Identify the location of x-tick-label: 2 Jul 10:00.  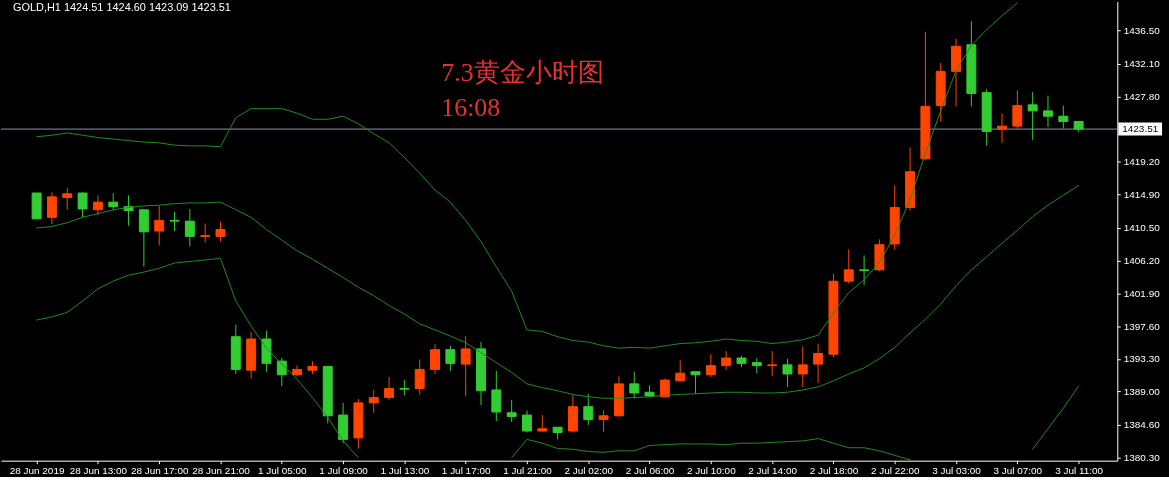
(712, 471).